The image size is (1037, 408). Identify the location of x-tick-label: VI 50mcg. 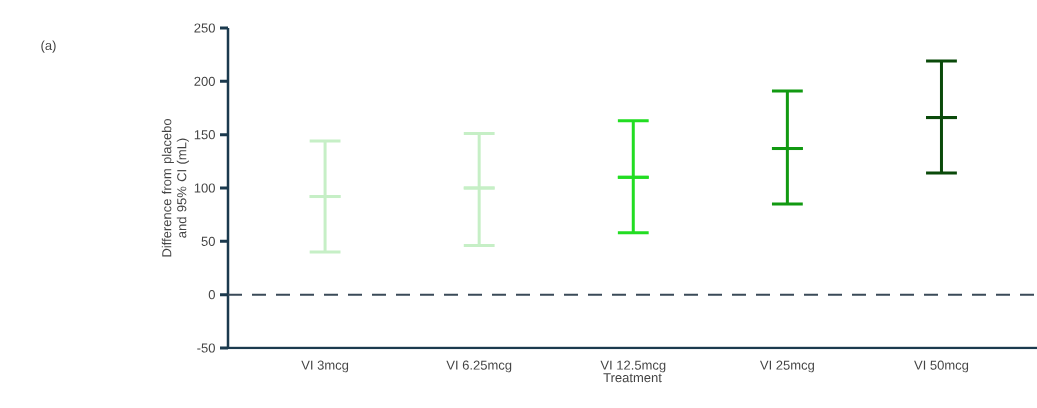
(941, 366).